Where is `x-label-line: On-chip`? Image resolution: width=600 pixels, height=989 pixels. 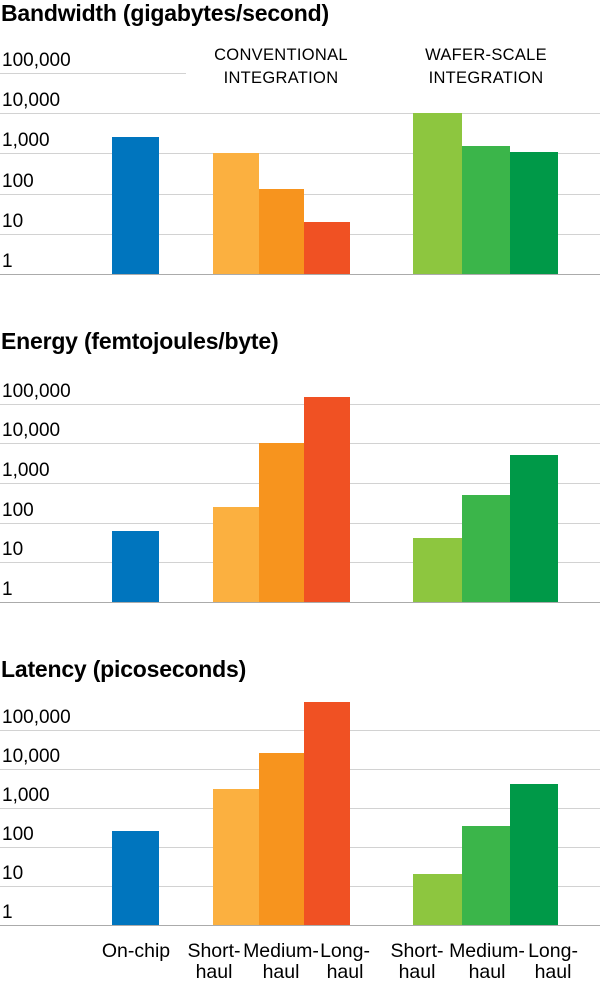 x-label-line: On-chip is located at coordinates (136, 951).